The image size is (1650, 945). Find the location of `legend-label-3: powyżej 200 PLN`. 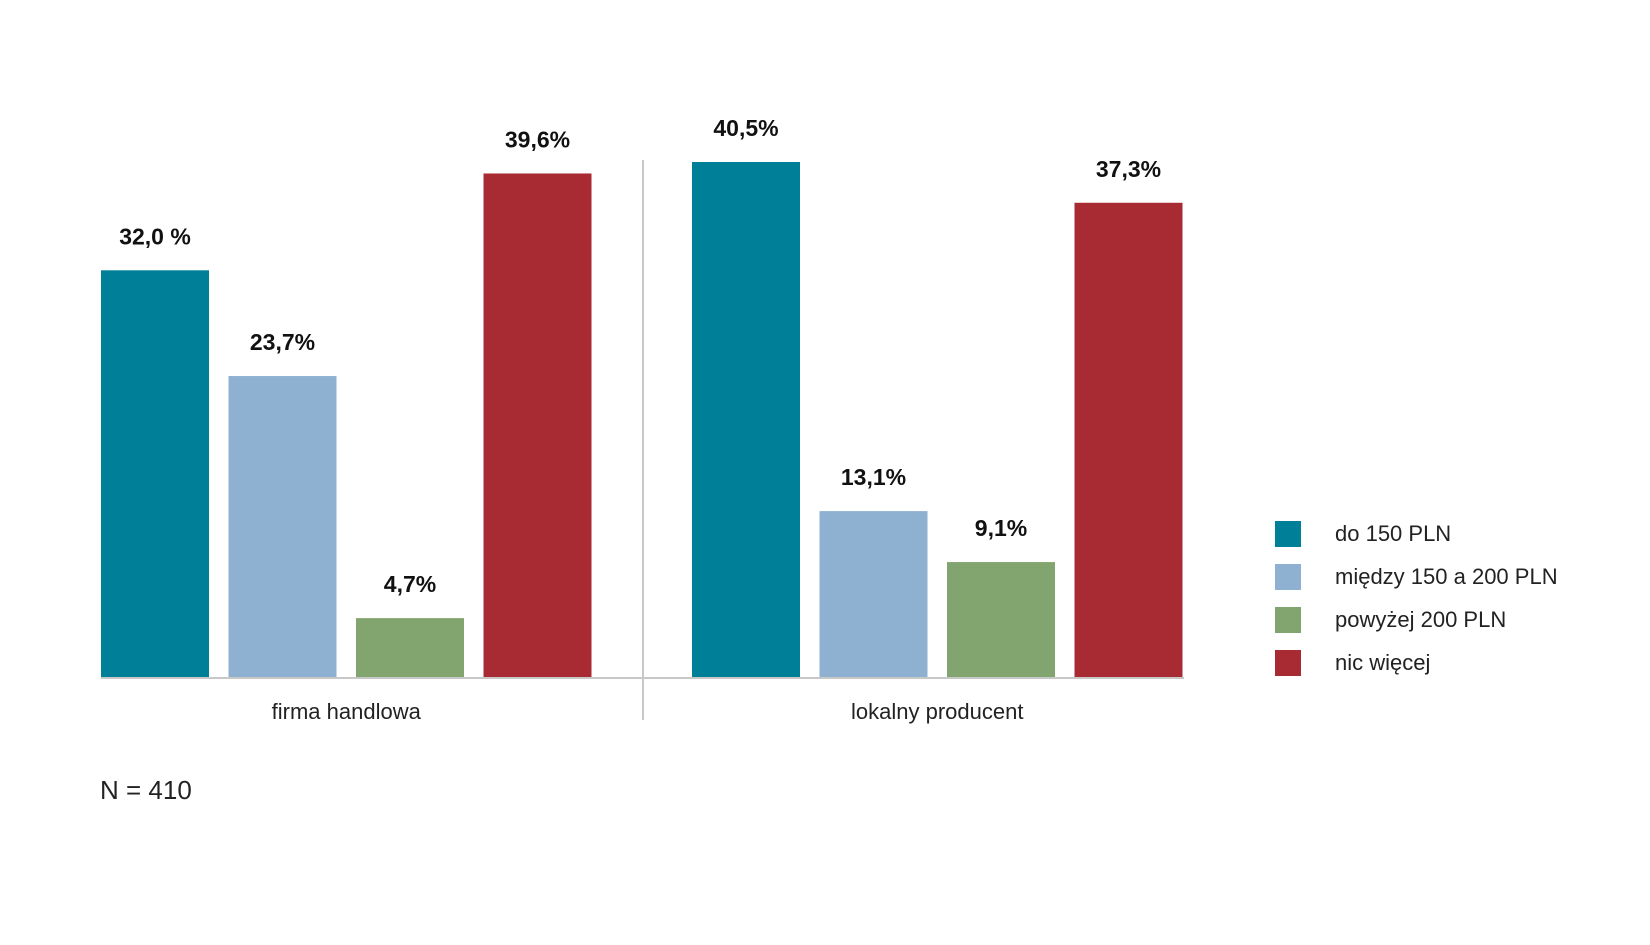

legend-label-3: powyżej 200 PLN is located at coordinates (1420, 619).